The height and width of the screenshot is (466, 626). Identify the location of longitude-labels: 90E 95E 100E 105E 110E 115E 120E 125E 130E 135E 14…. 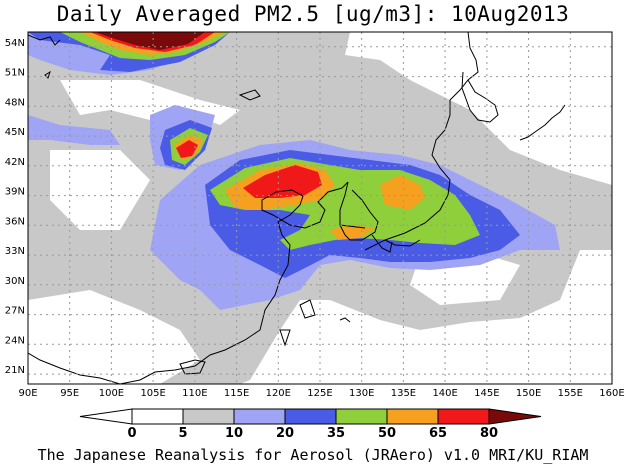
(321, 393).